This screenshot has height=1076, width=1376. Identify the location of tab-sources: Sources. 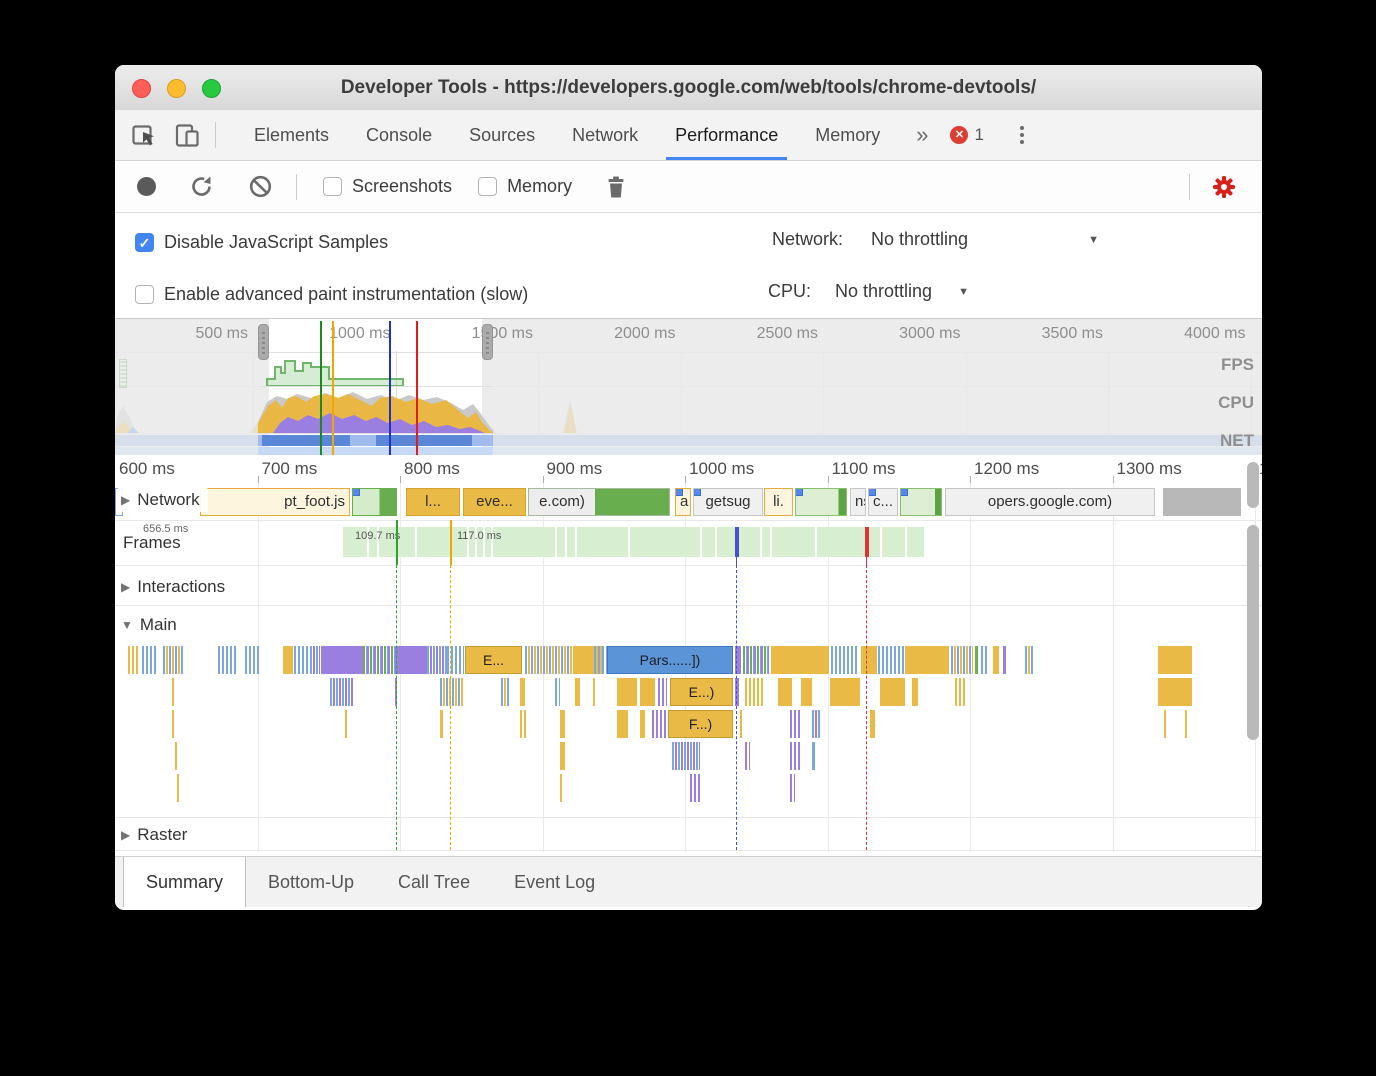
(502, 134).